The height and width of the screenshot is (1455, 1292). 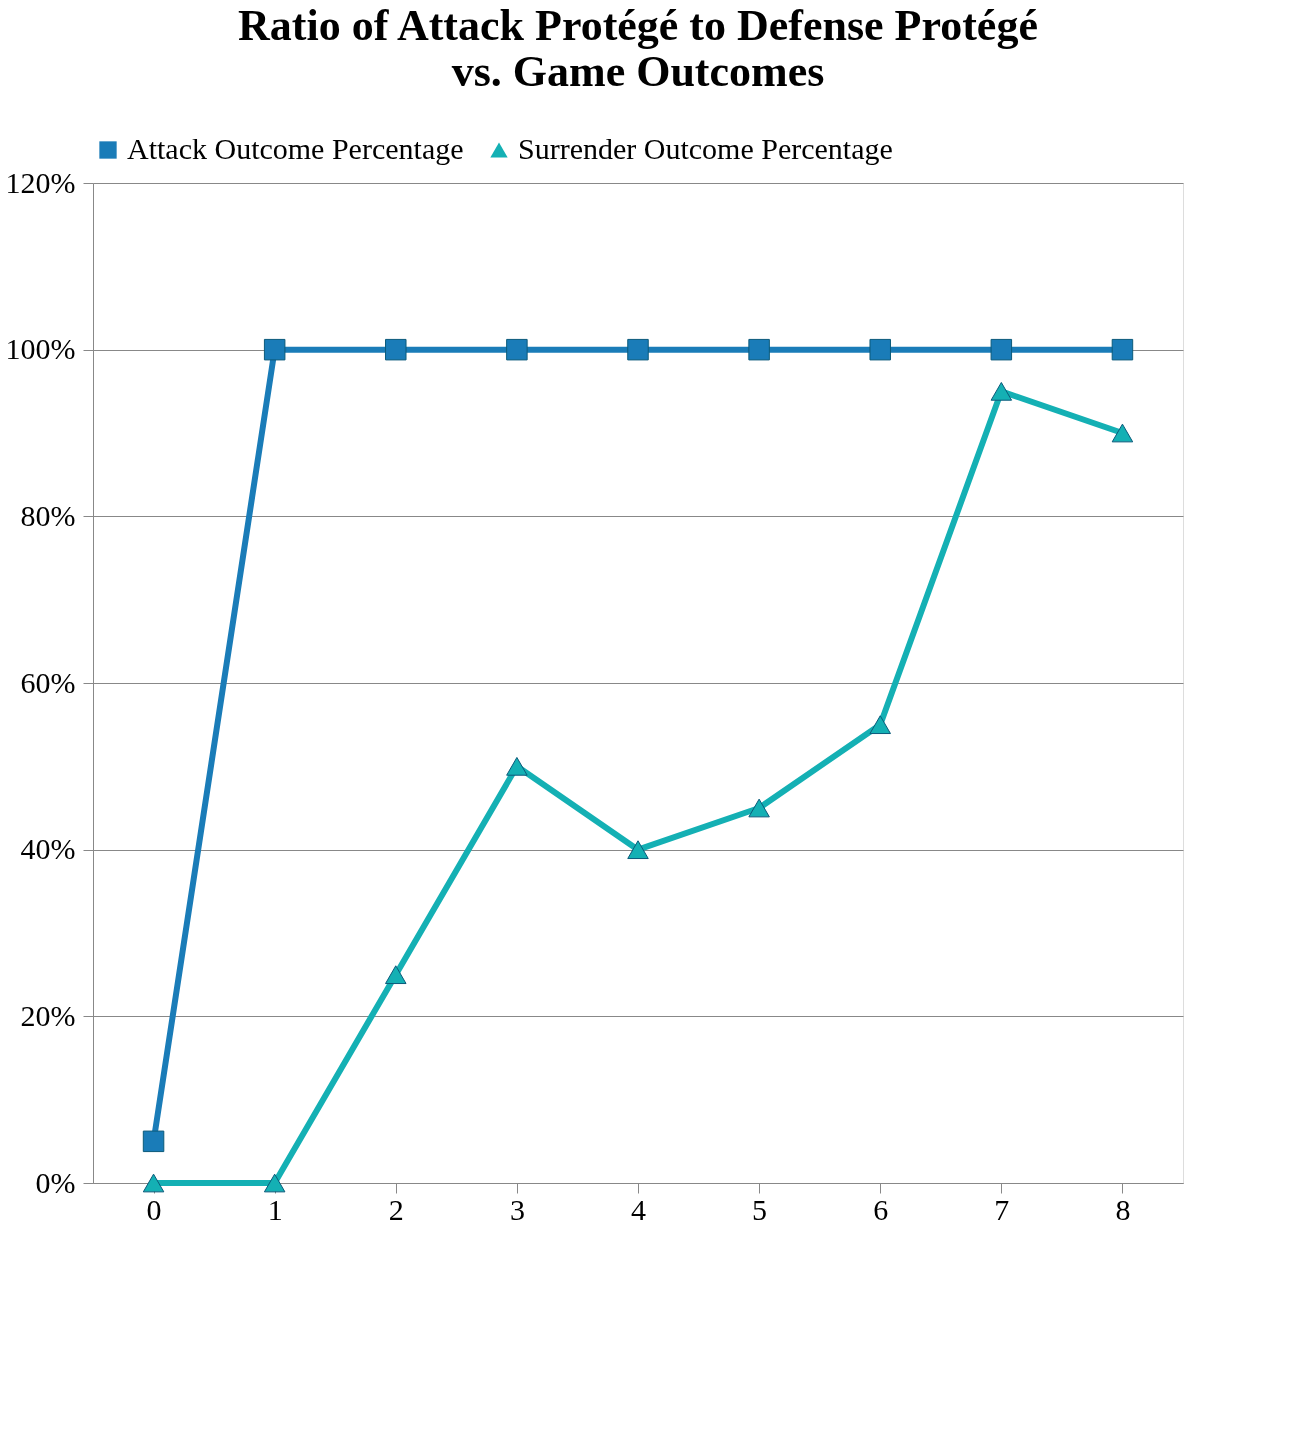 I want to click on legend-label: Attack Outcome Percentage, so click(x=295, y=148).